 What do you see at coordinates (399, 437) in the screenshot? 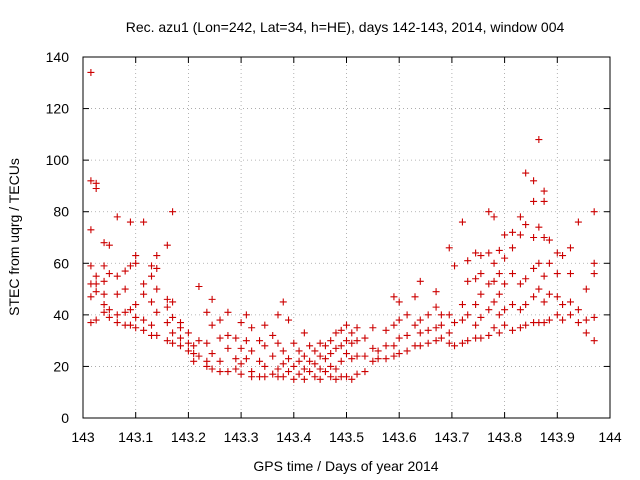
I see `x-tick-label: 143.6` at bounding box center [399, 437].